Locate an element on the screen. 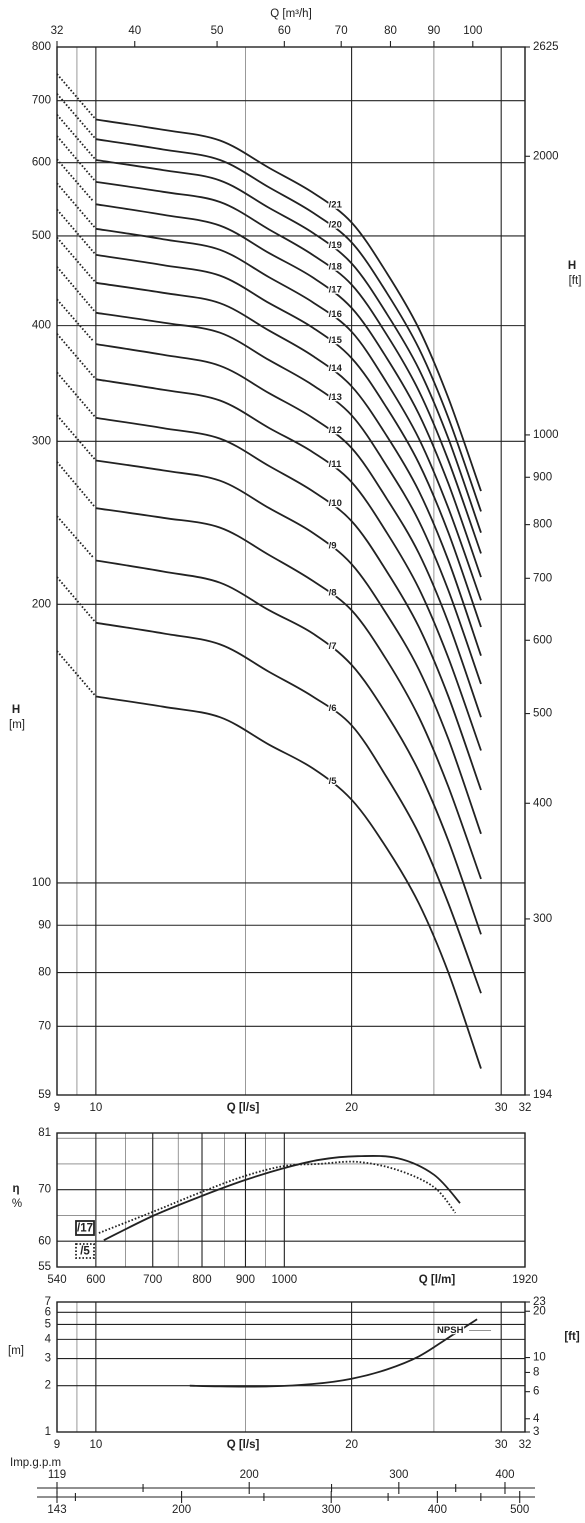  x2-tick-label: 32 is located at coordinates (57, 31).